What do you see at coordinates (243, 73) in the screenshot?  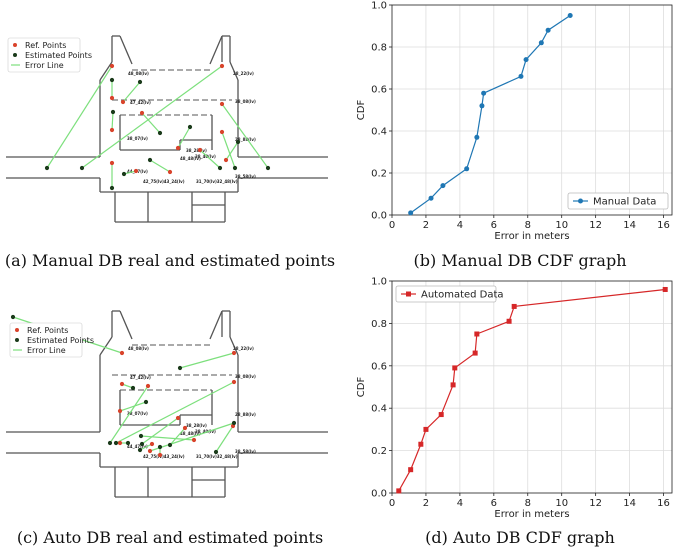 I see `room-label: 28_22(lv)` at bounding box center [243, 73].